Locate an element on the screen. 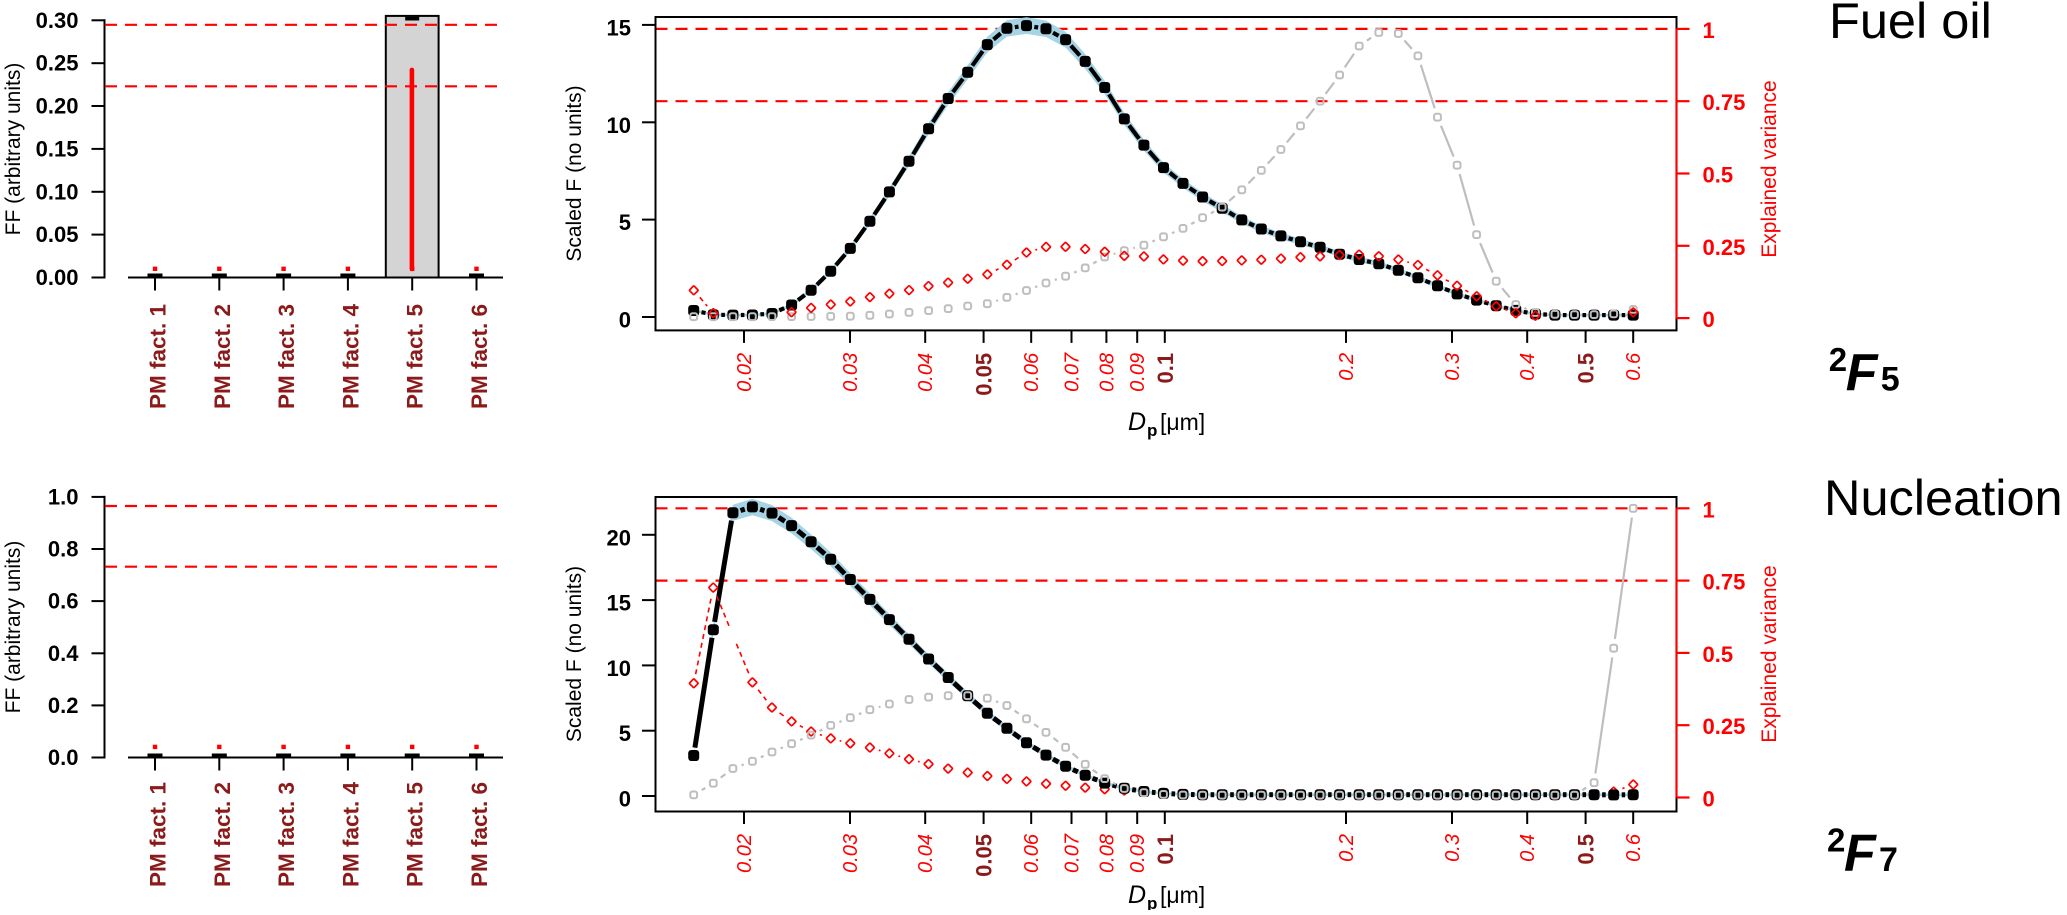  svg-text: Nucleation is located at coordinates (1943, 497).